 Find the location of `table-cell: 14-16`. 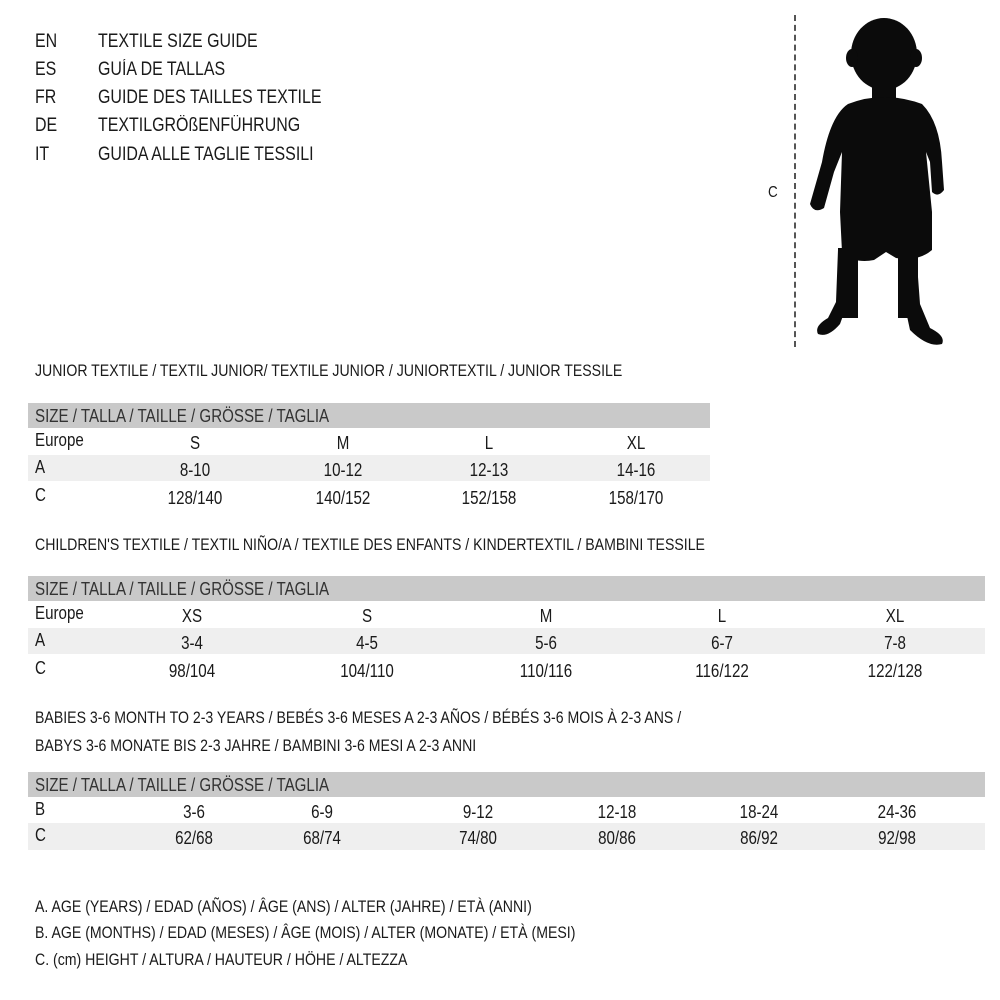

table-cell: 14-16 is located at coordinates (636, 470).